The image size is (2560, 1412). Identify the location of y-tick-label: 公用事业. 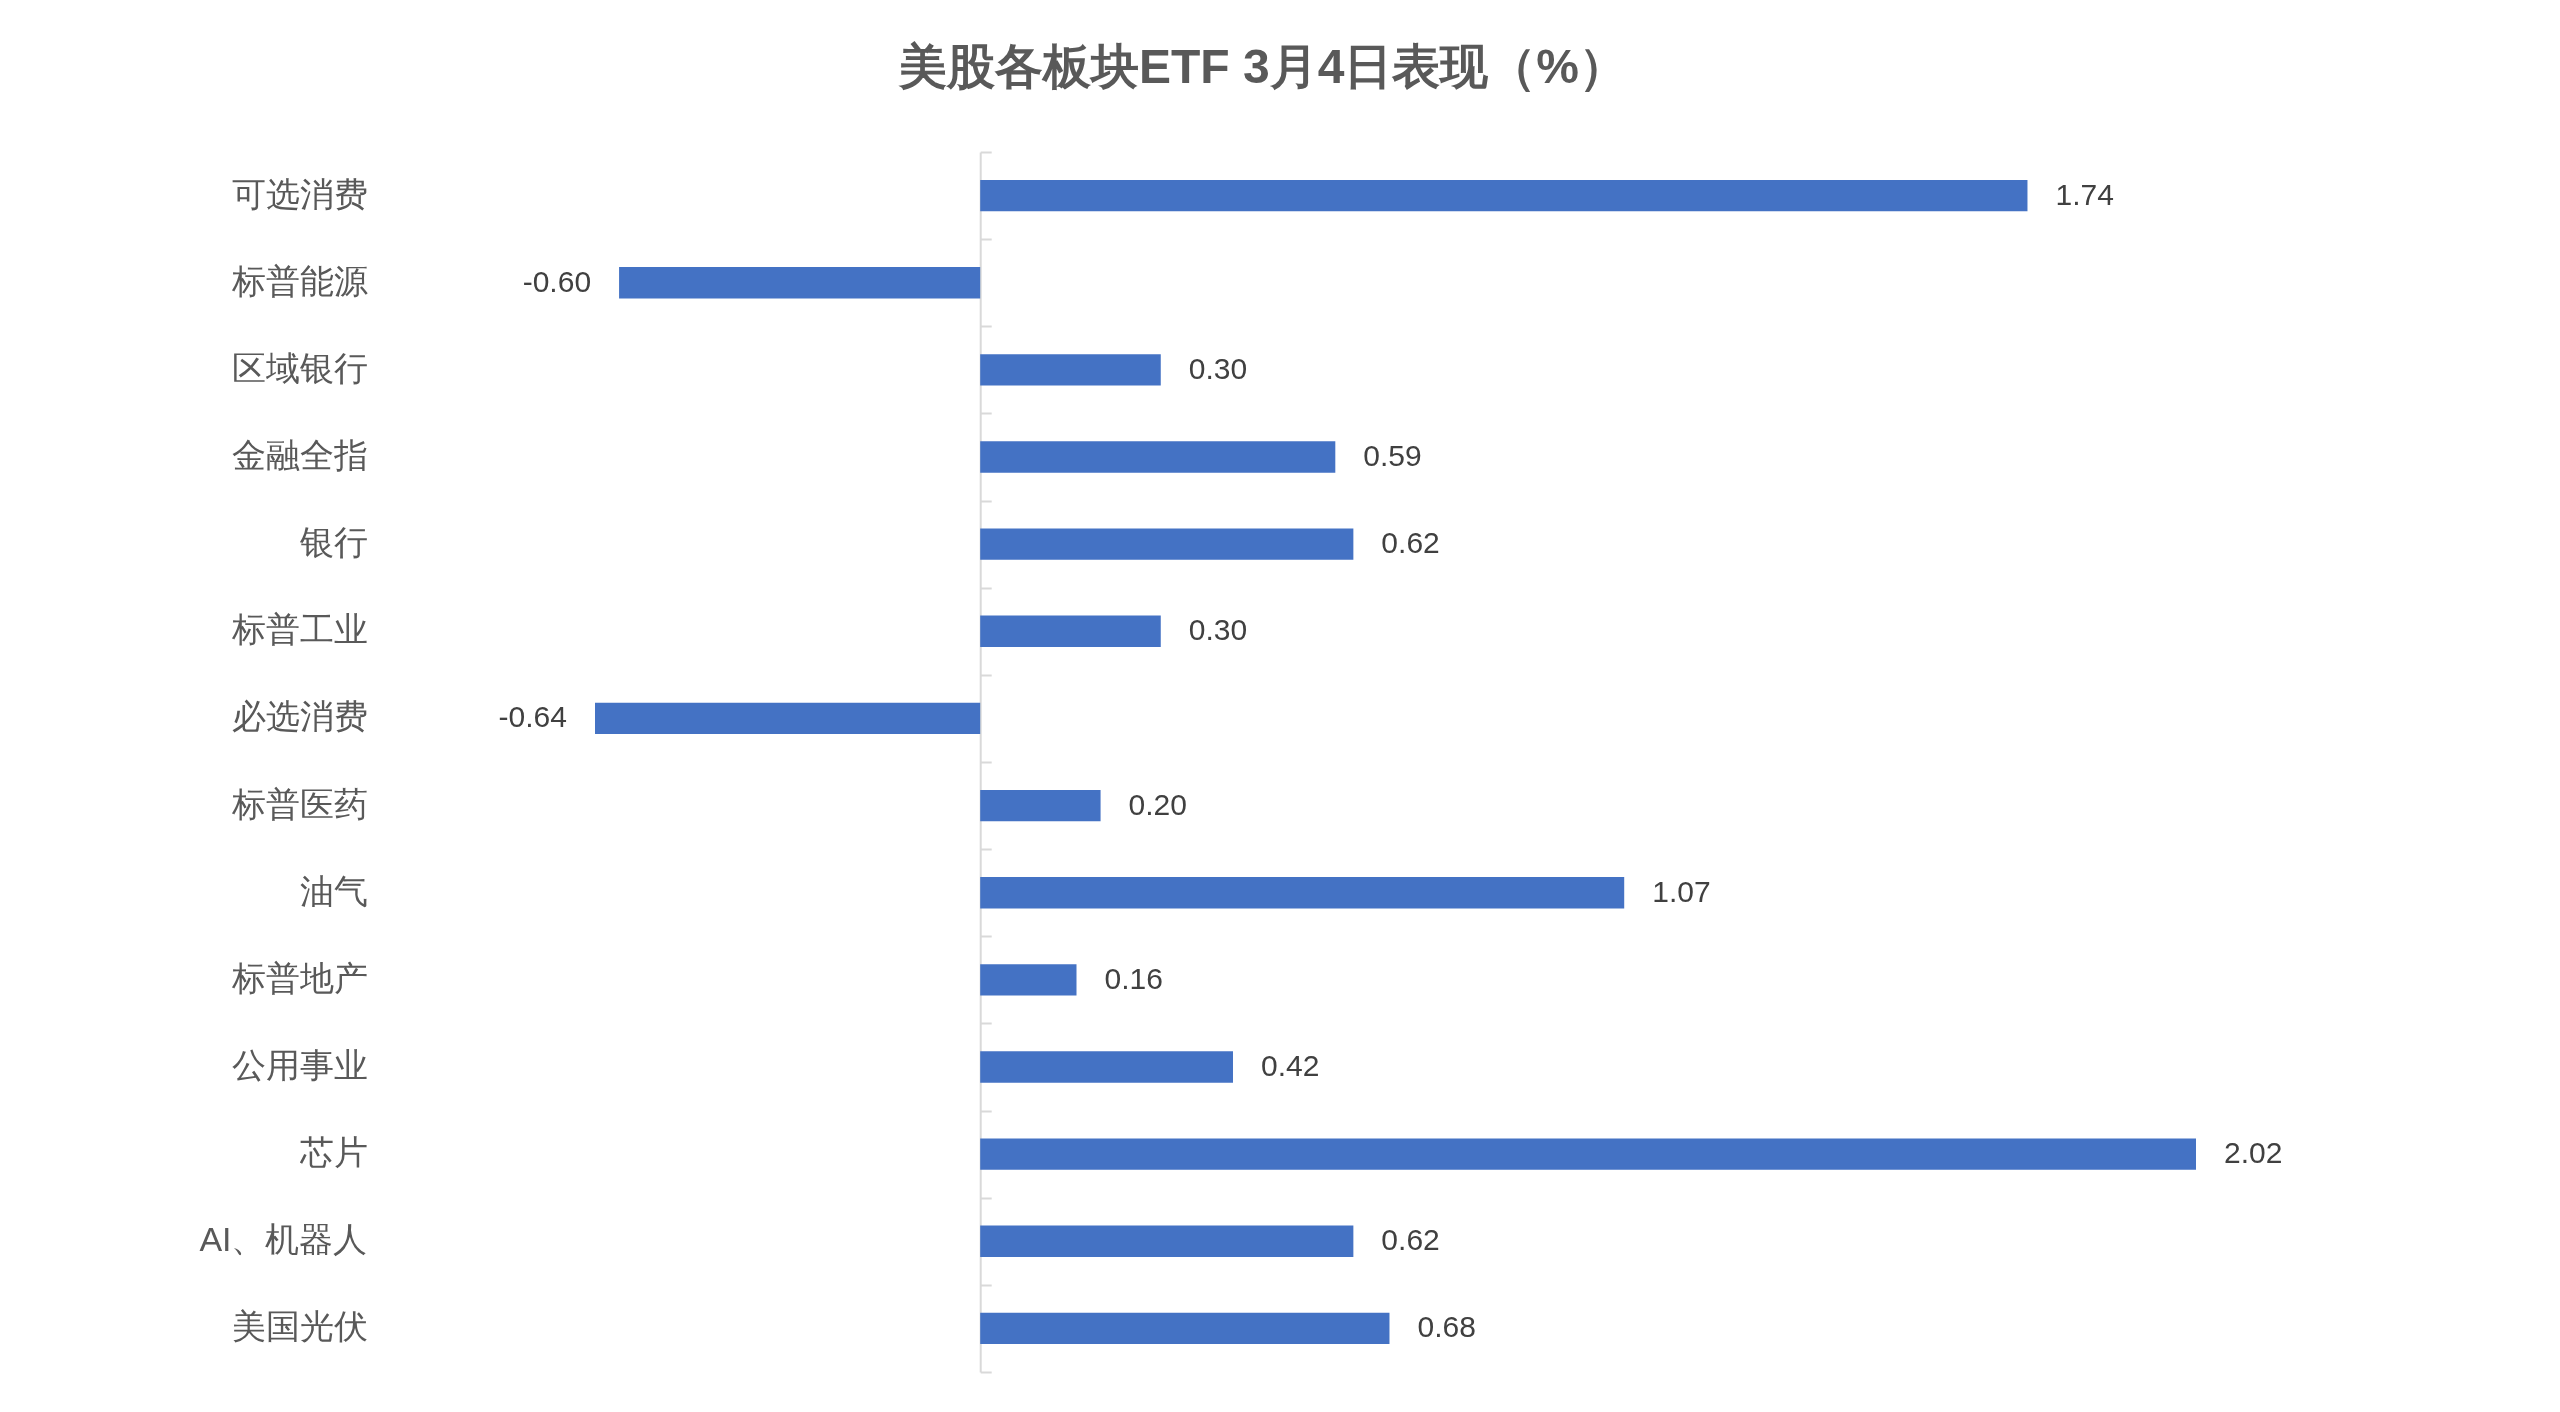
(299, 1065).